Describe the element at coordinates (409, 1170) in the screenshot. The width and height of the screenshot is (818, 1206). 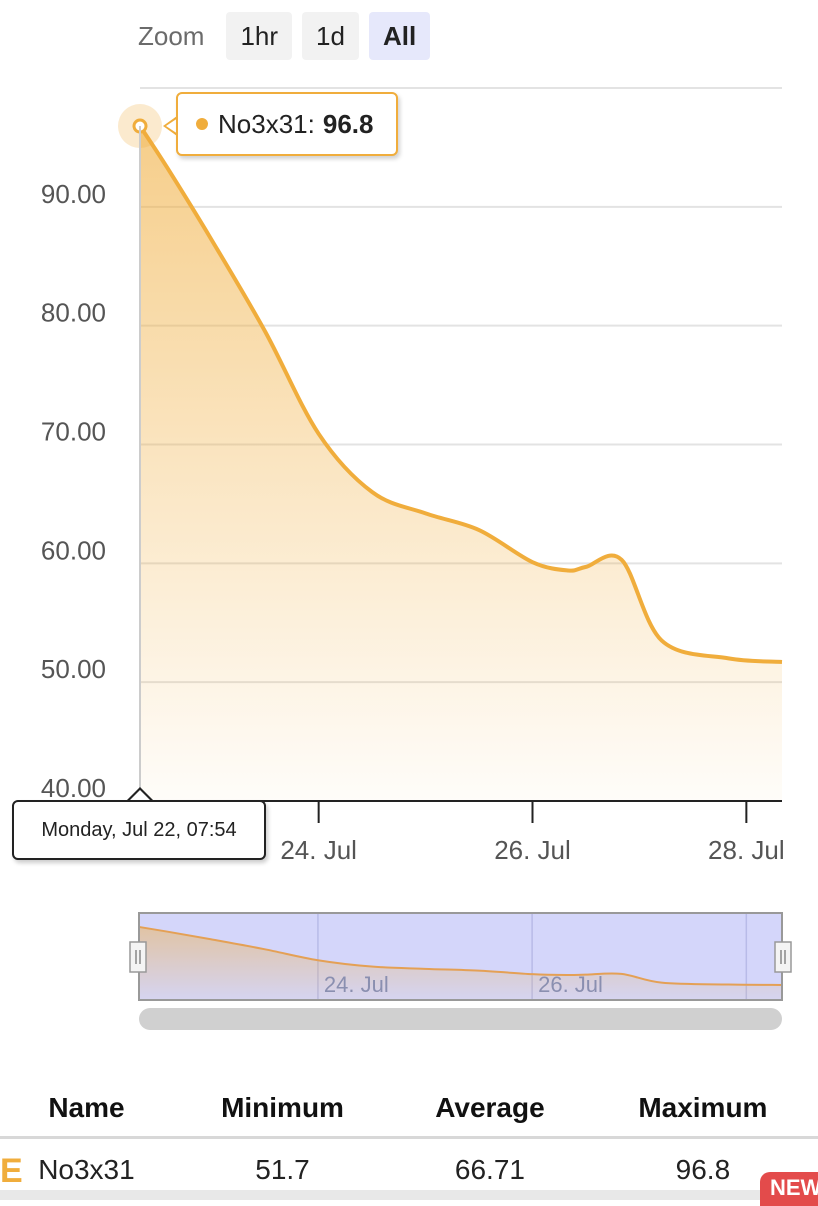
I see `table-row: No3x31 51.7 66.71 96.8` at that location.